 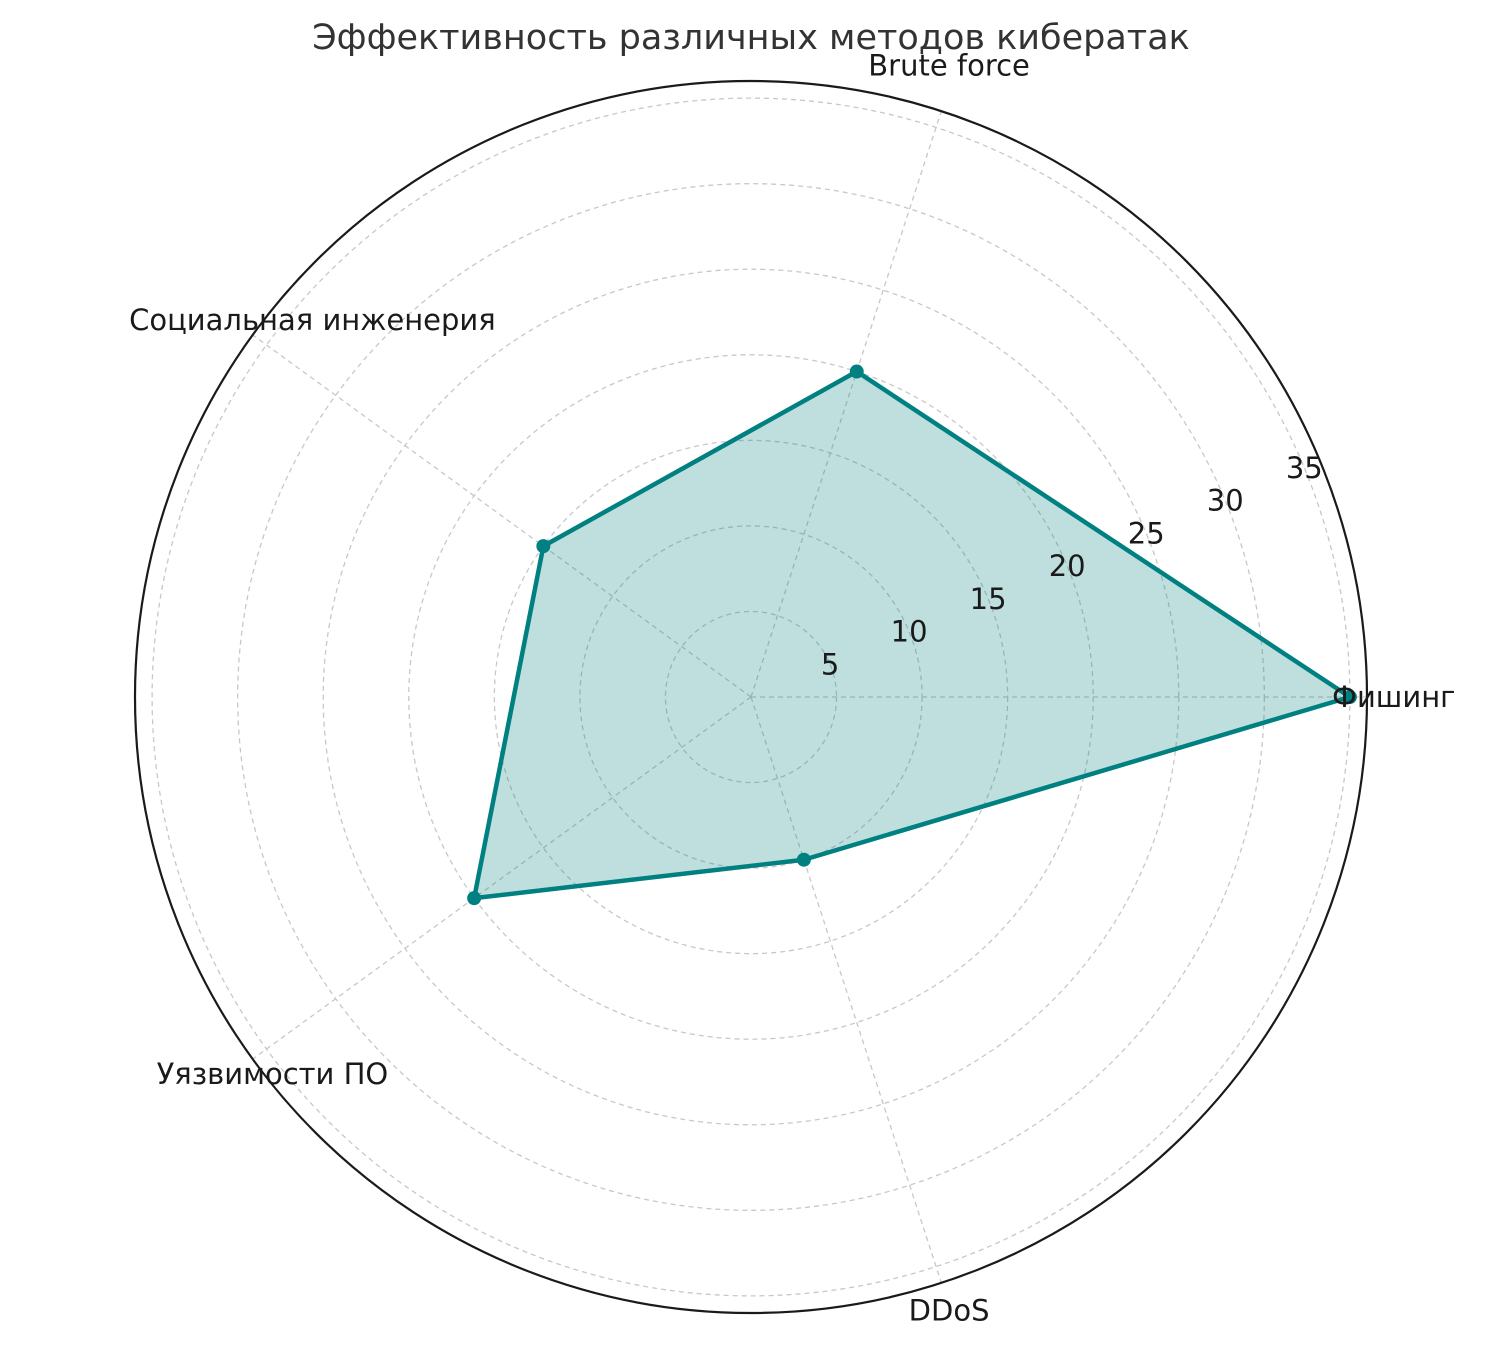 I want to click on r-tick-label: 15, so click(x=988, y=599).